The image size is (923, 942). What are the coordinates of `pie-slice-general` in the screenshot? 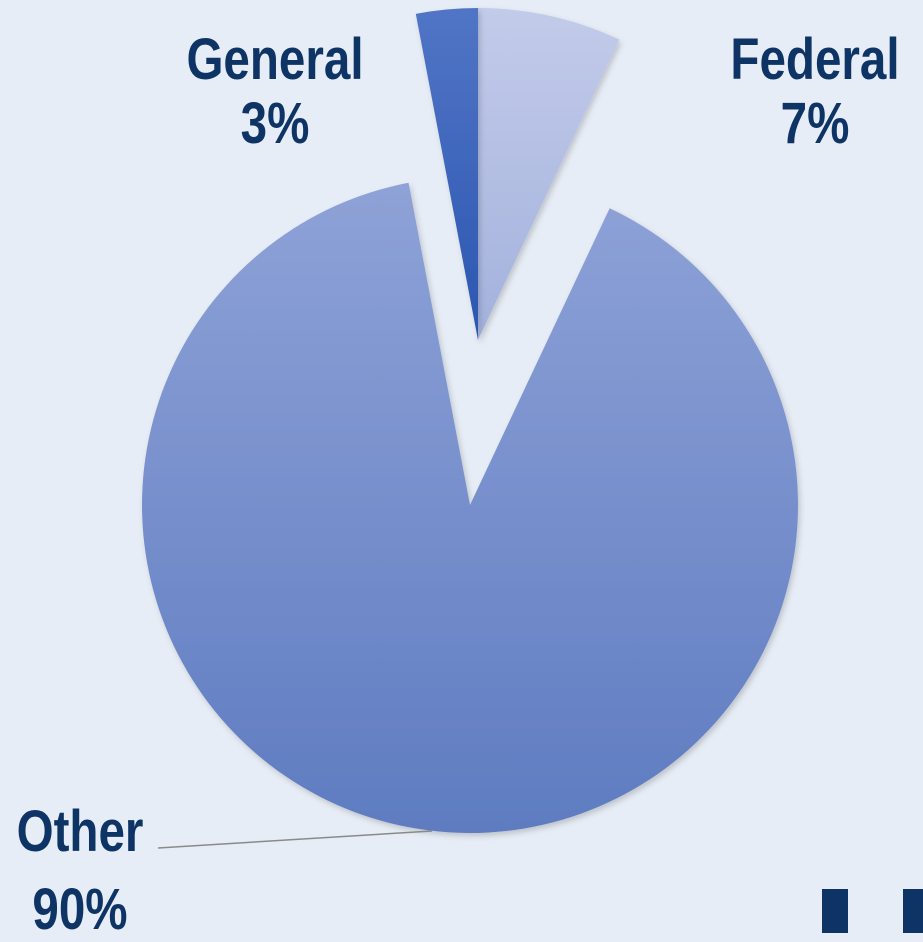 It's located at (446, 174).